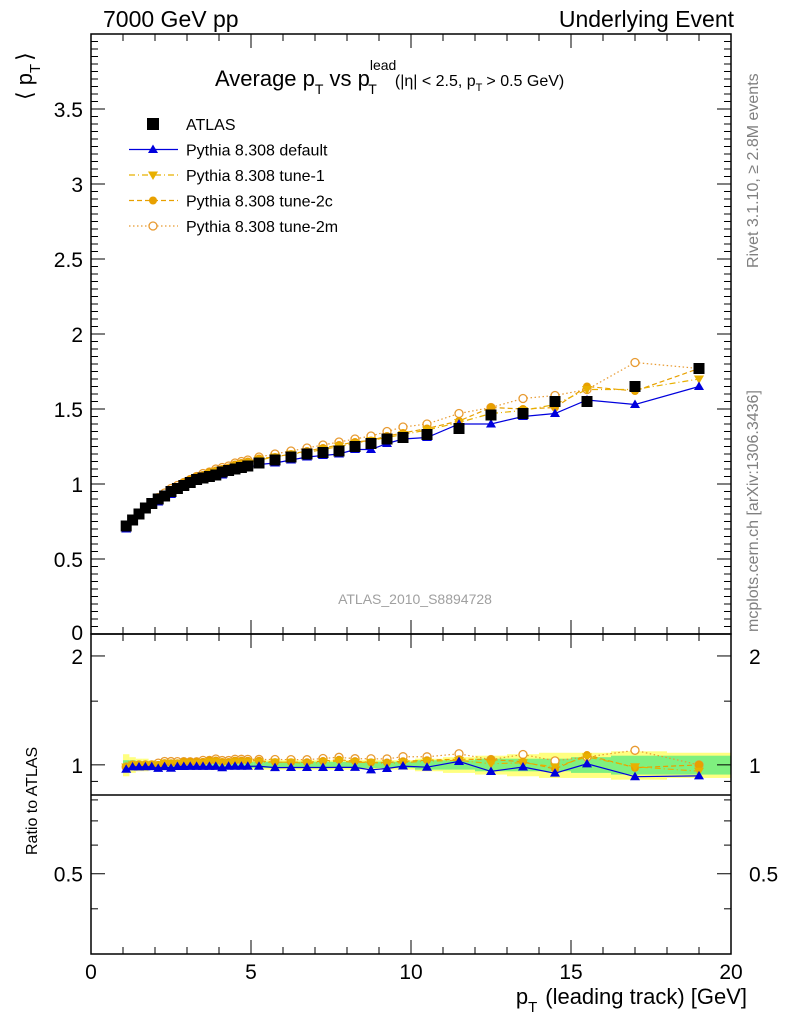 This screenshot has height=1024, width=786. I want to click on main-y-label-open: ⟨ p, so click(24, 86).